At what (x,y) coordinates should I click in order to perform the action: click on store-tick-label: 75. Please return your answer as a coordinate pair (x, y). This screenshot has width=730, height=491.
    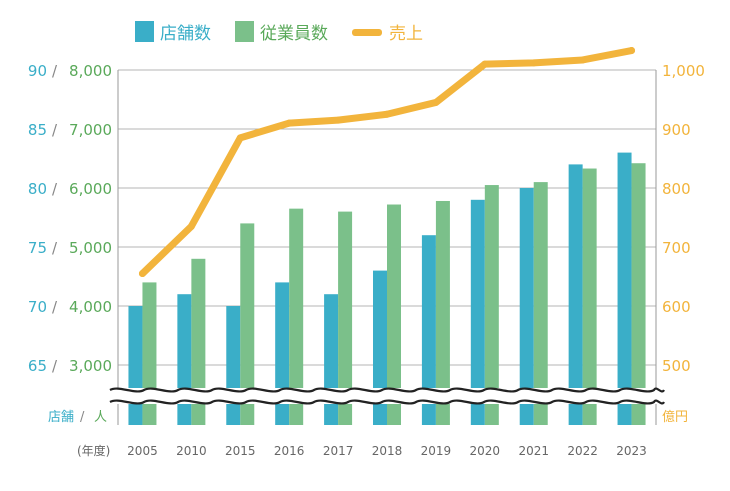
    Looking at the image, I should click on (37, 248).